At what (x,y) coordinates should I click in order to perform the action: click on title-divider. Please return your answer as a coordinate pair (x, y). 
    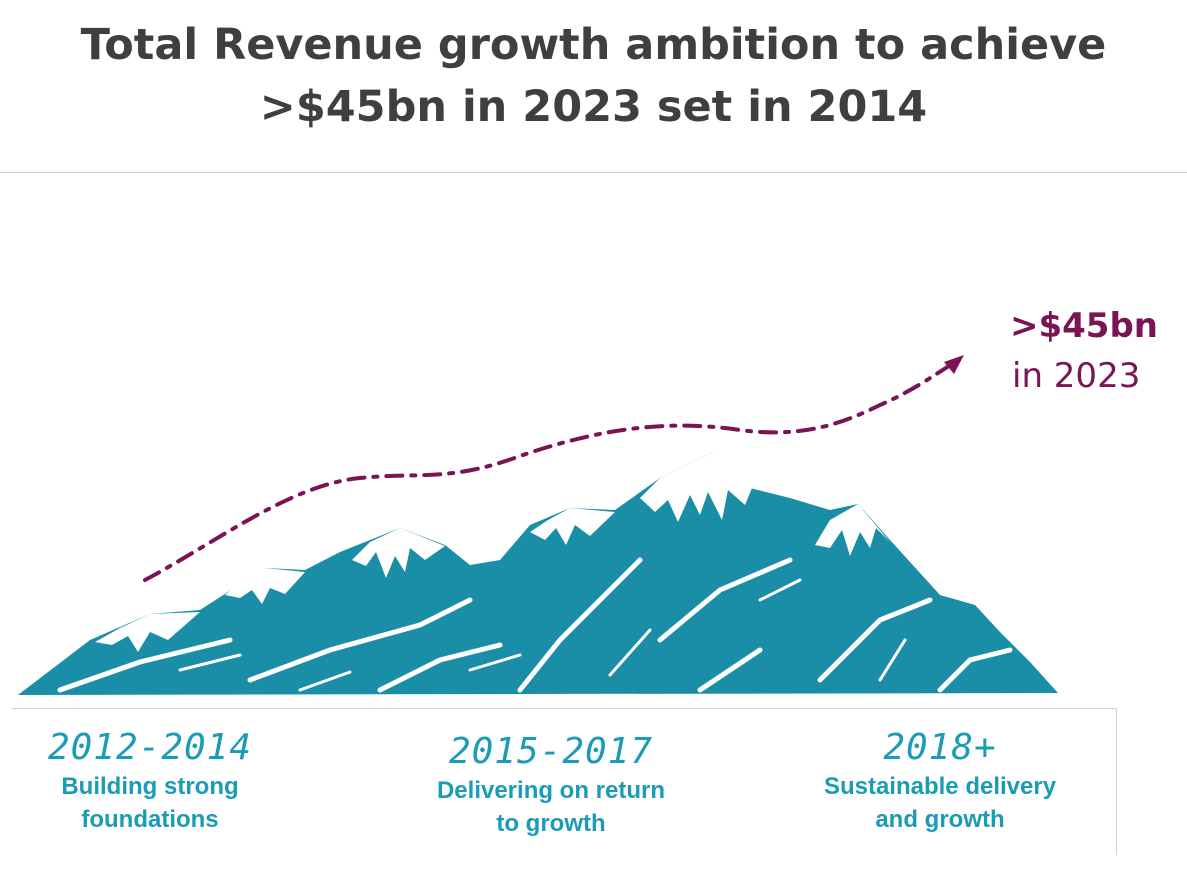
    Looking at the image, I should click on (593, 172).